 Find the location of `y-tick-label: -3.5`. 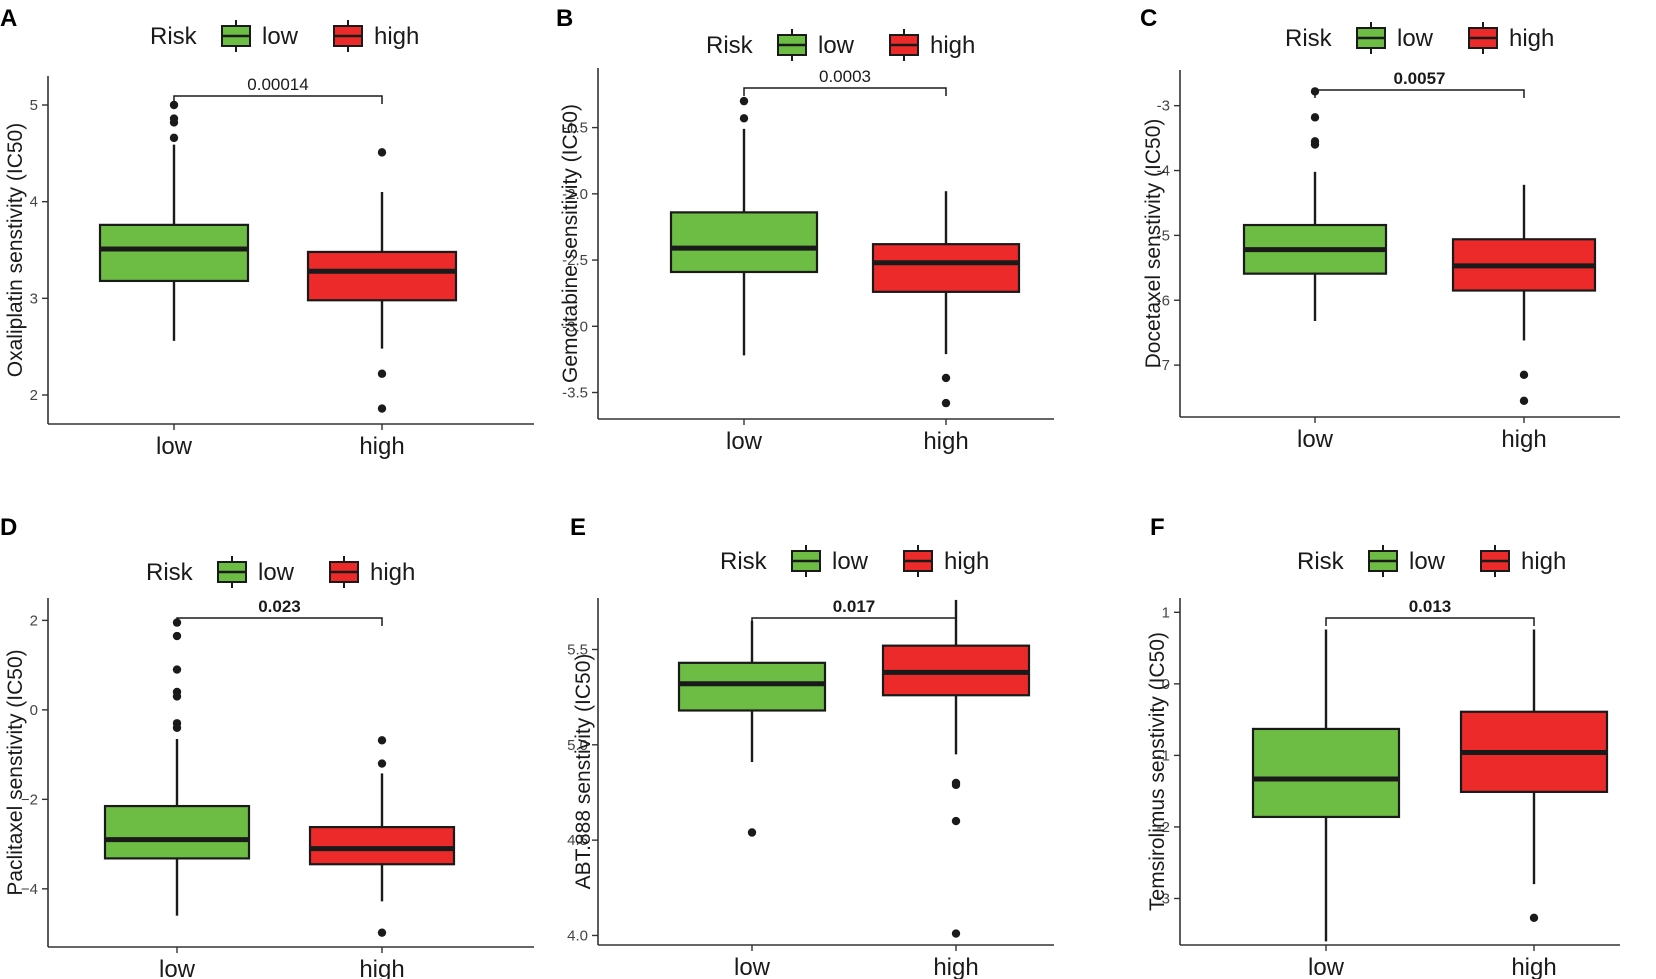

y-tick-label: -3.5 is located at coordinates (575, 393).